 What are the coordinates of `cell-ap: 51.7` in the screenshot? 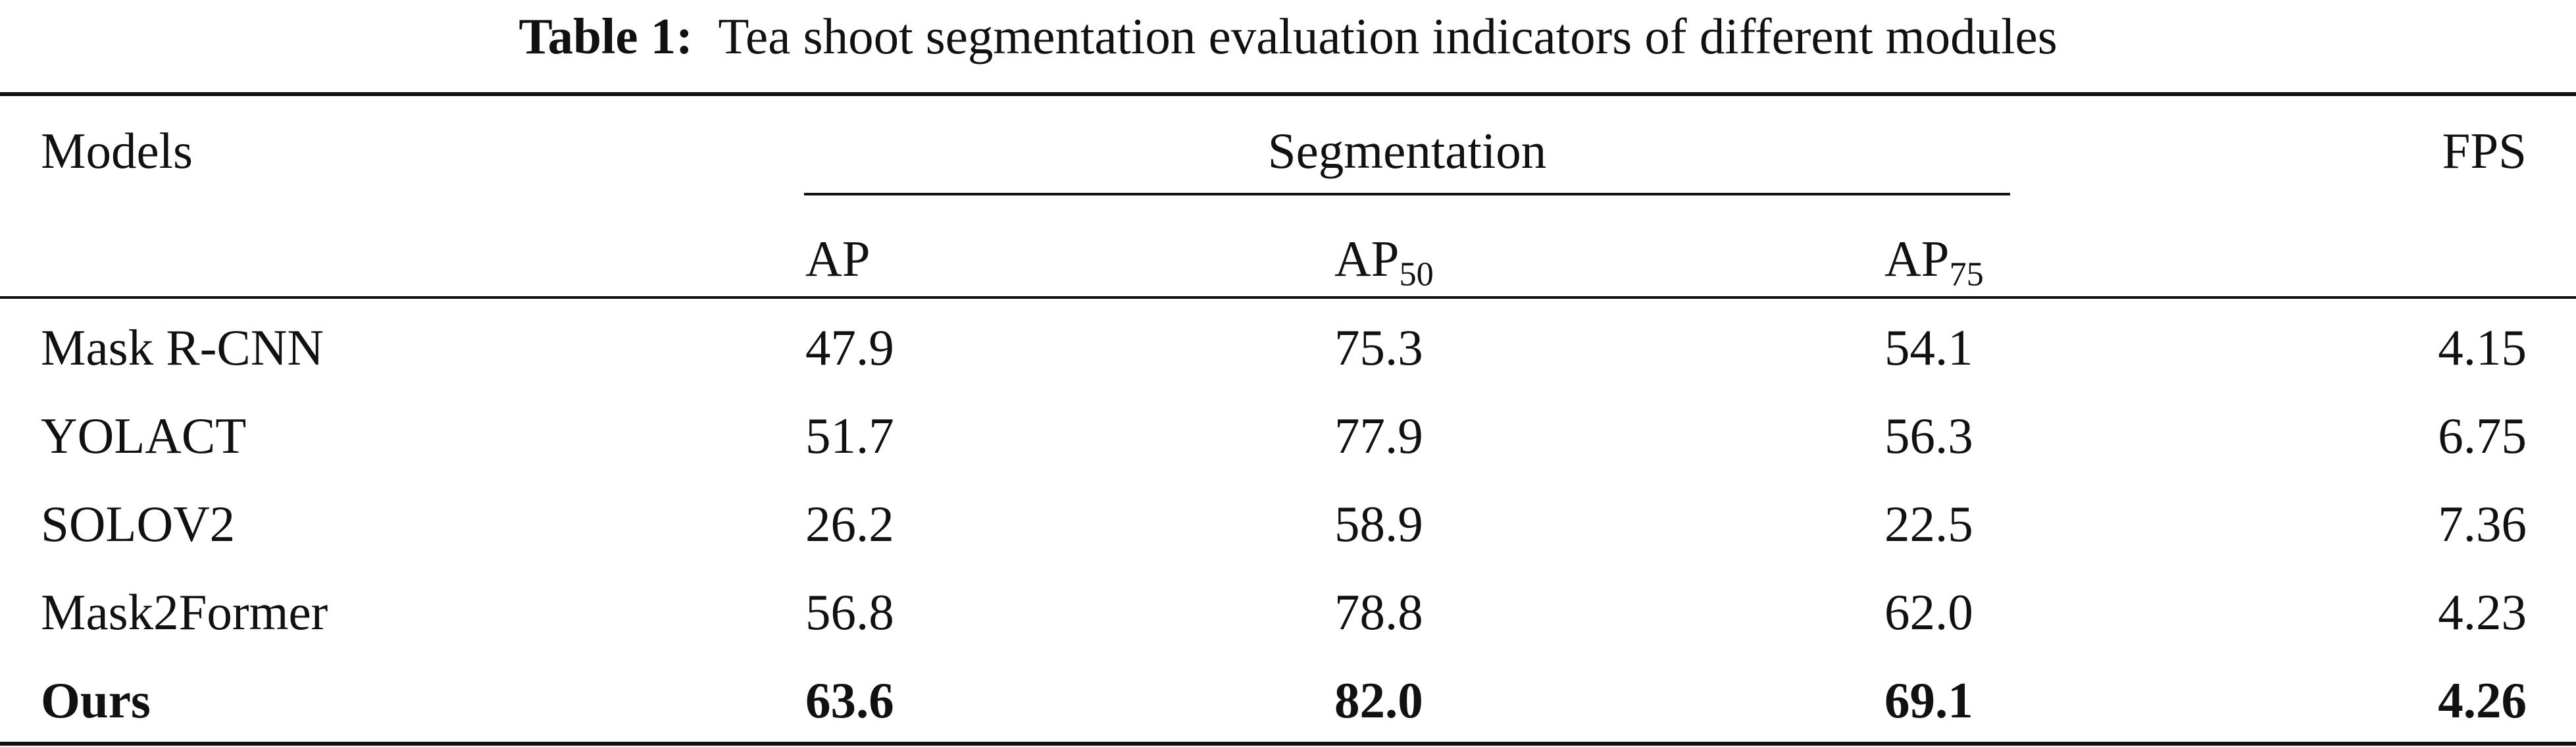 It's located at (849, 435).